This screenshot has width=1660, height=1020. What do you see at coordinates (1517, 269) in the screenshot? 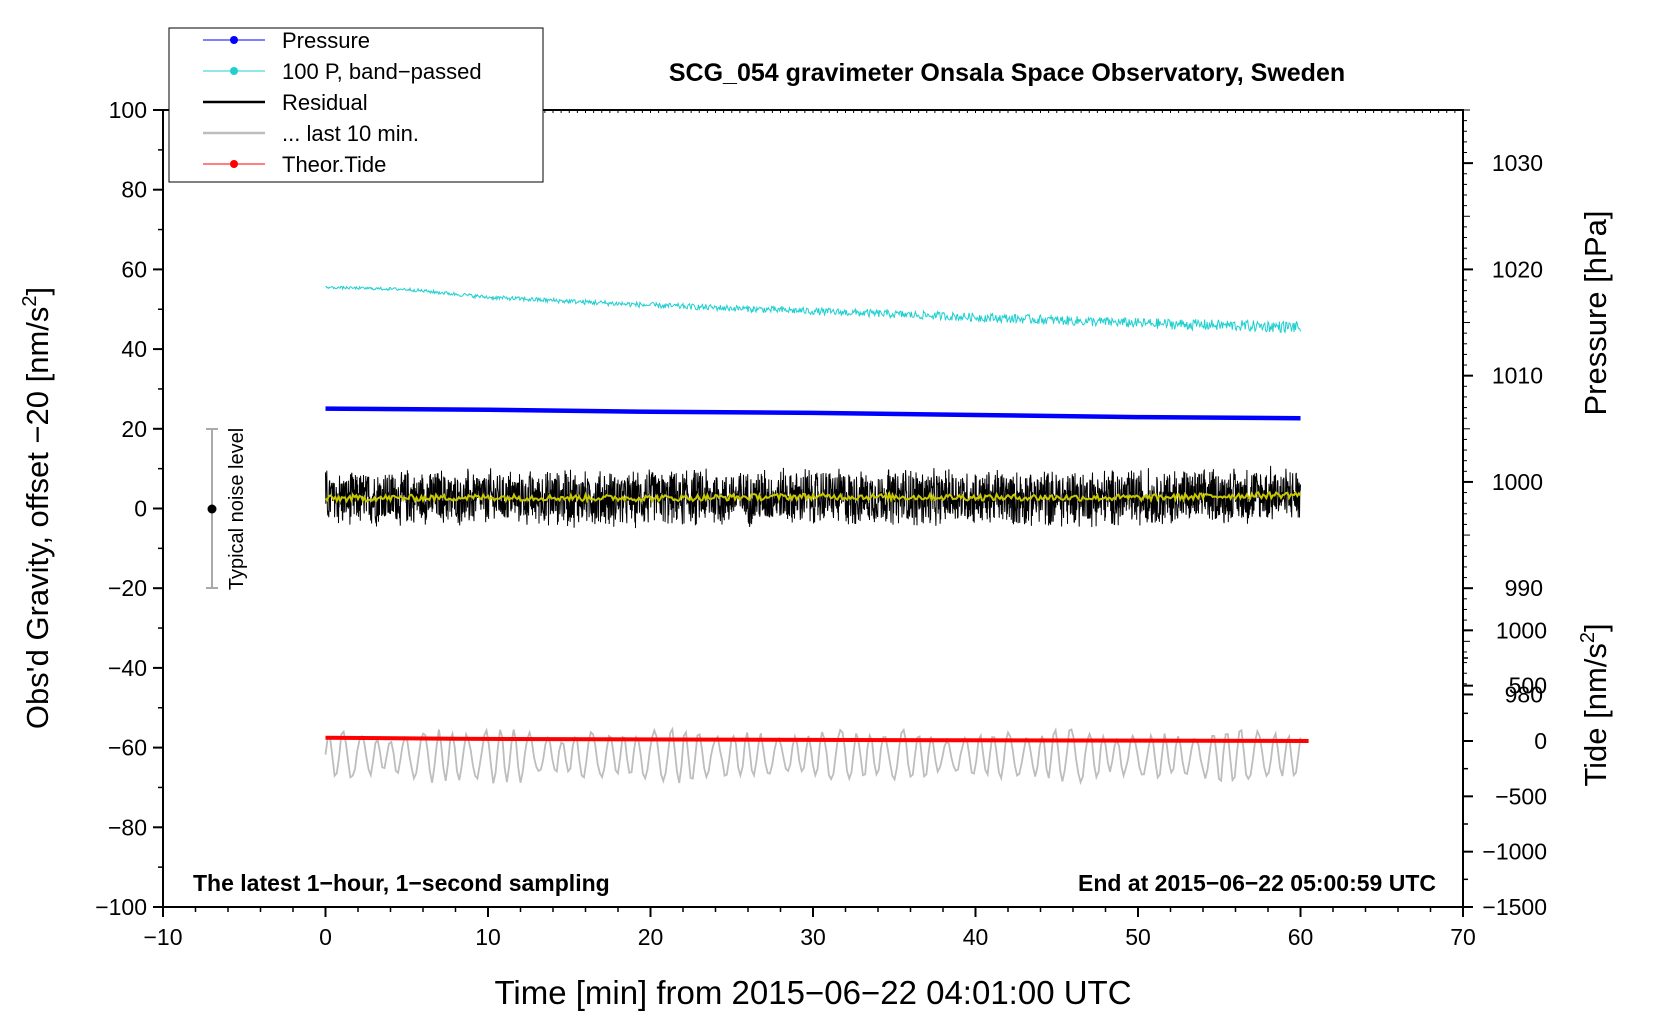
I see `y-pressure-tick-label: 1020` at bounding box center [1517, 269].